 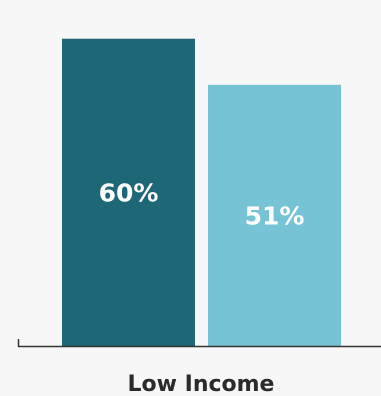 I want to click on bar-value-label-2: 51%, so click(x=275, y=215).